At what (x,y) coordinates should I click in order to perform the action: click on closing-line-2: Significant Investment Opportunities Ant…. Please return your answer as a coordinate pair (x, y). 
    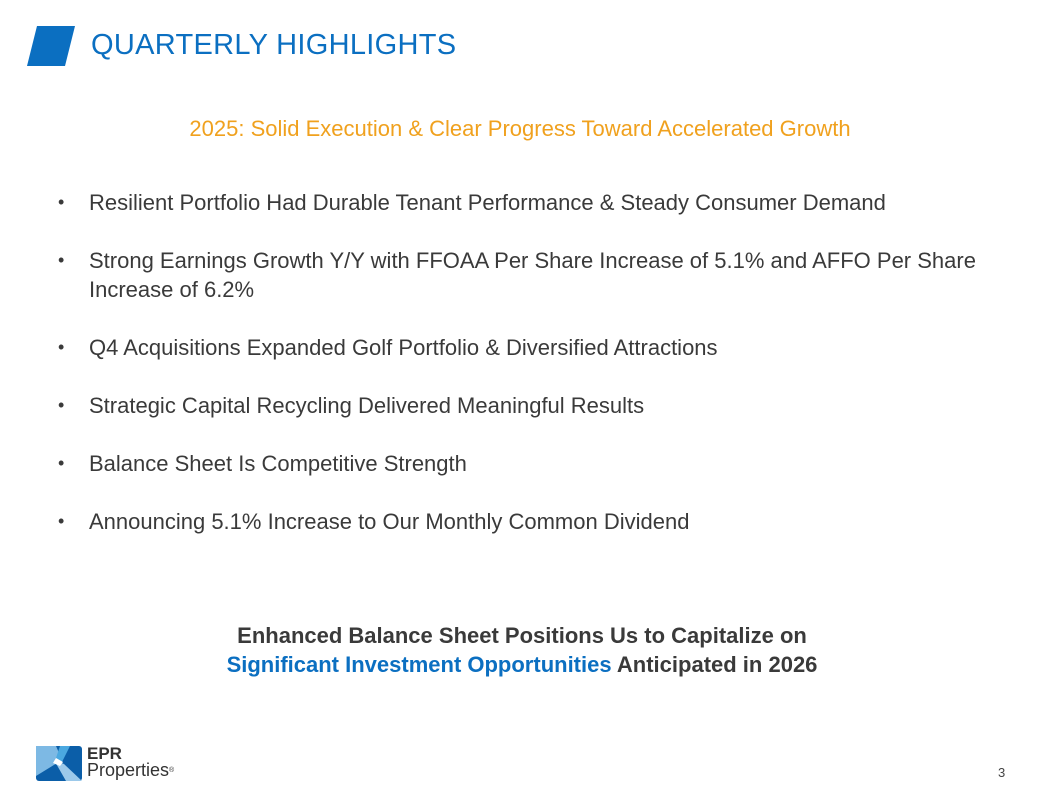
    Looking at the image, I should click on (520, 664).